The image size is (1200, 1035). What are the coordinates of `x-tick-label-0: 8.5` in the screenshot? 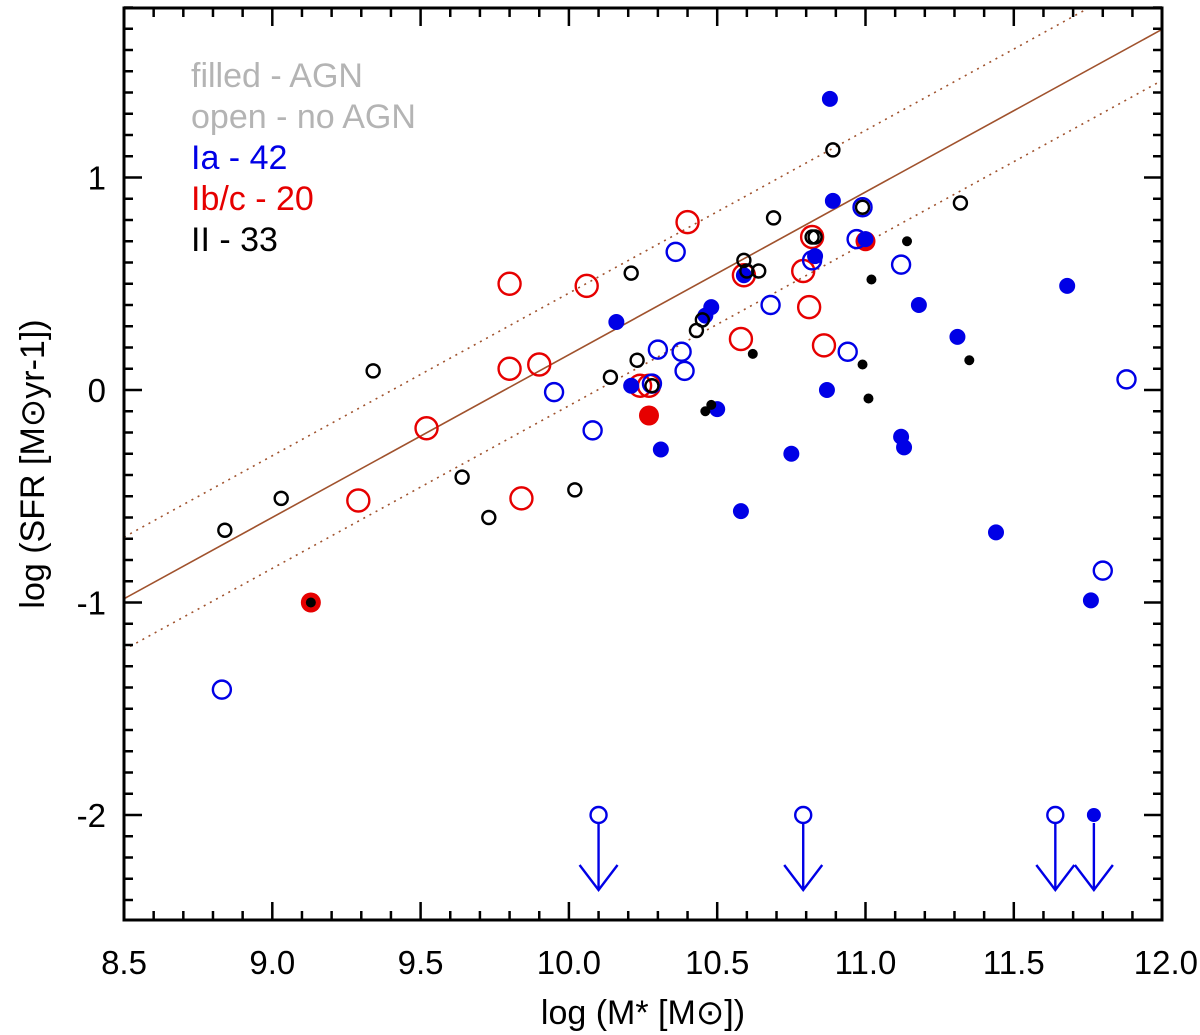 It's located at (124, 962).